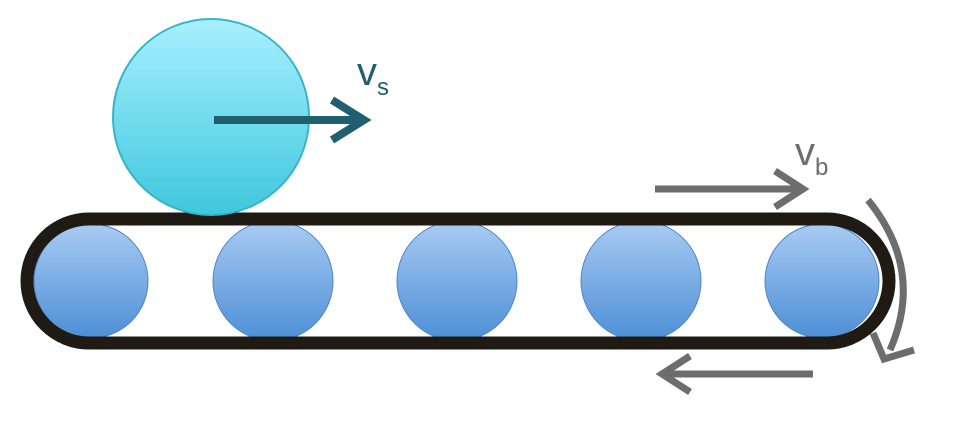 Image resolution: width=964 pixels, height=432 pixels. What do you see at coordinates (367, 72) in the screenshot?
I see `sphere-velocity-symbol: v` at bounding box center [367, 72].